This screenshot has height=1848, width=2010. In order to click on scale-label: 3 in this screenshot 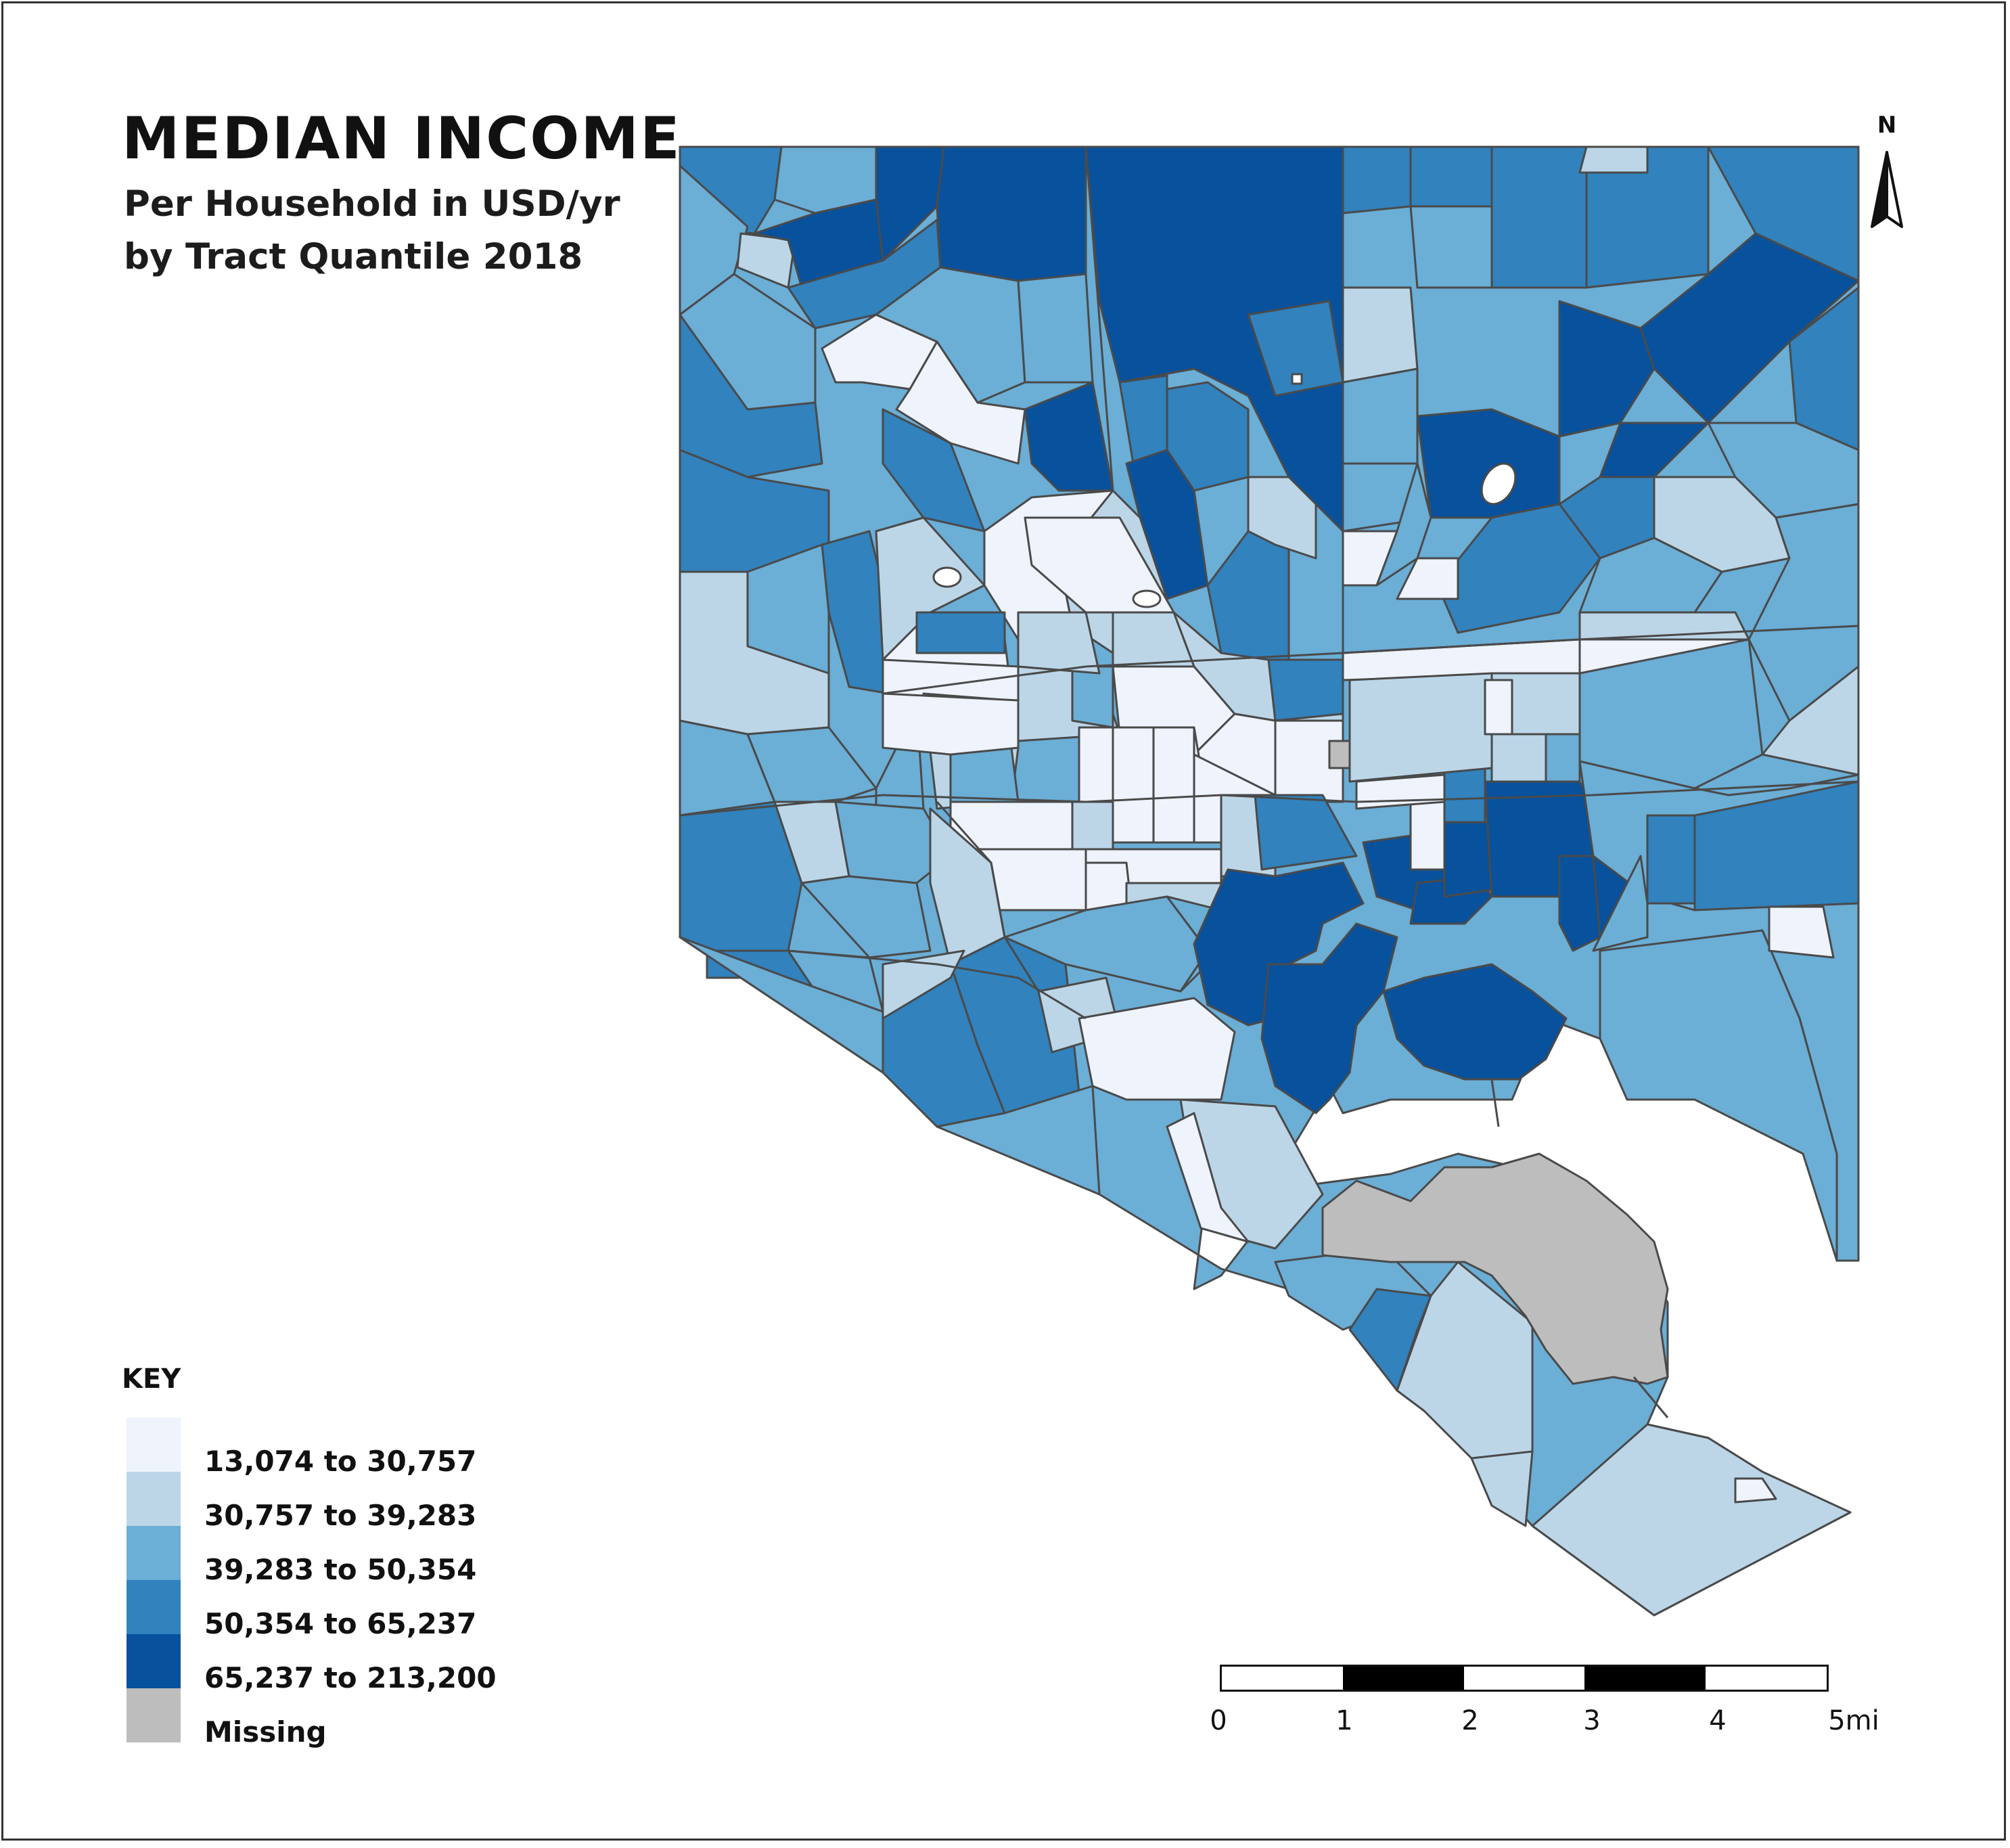, I will do `click(1592, 1721)`.